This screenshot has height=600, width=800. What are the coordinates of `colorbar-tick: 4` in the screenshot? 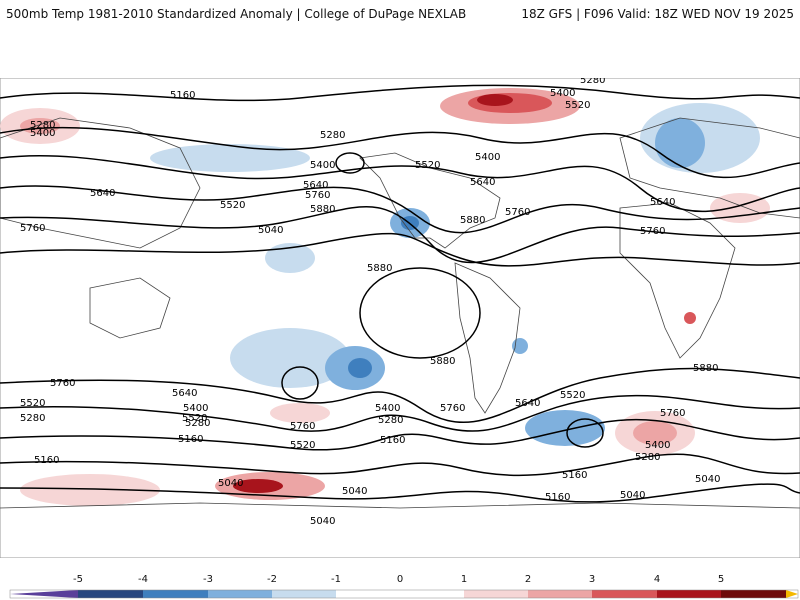 It's located at (657, 579).